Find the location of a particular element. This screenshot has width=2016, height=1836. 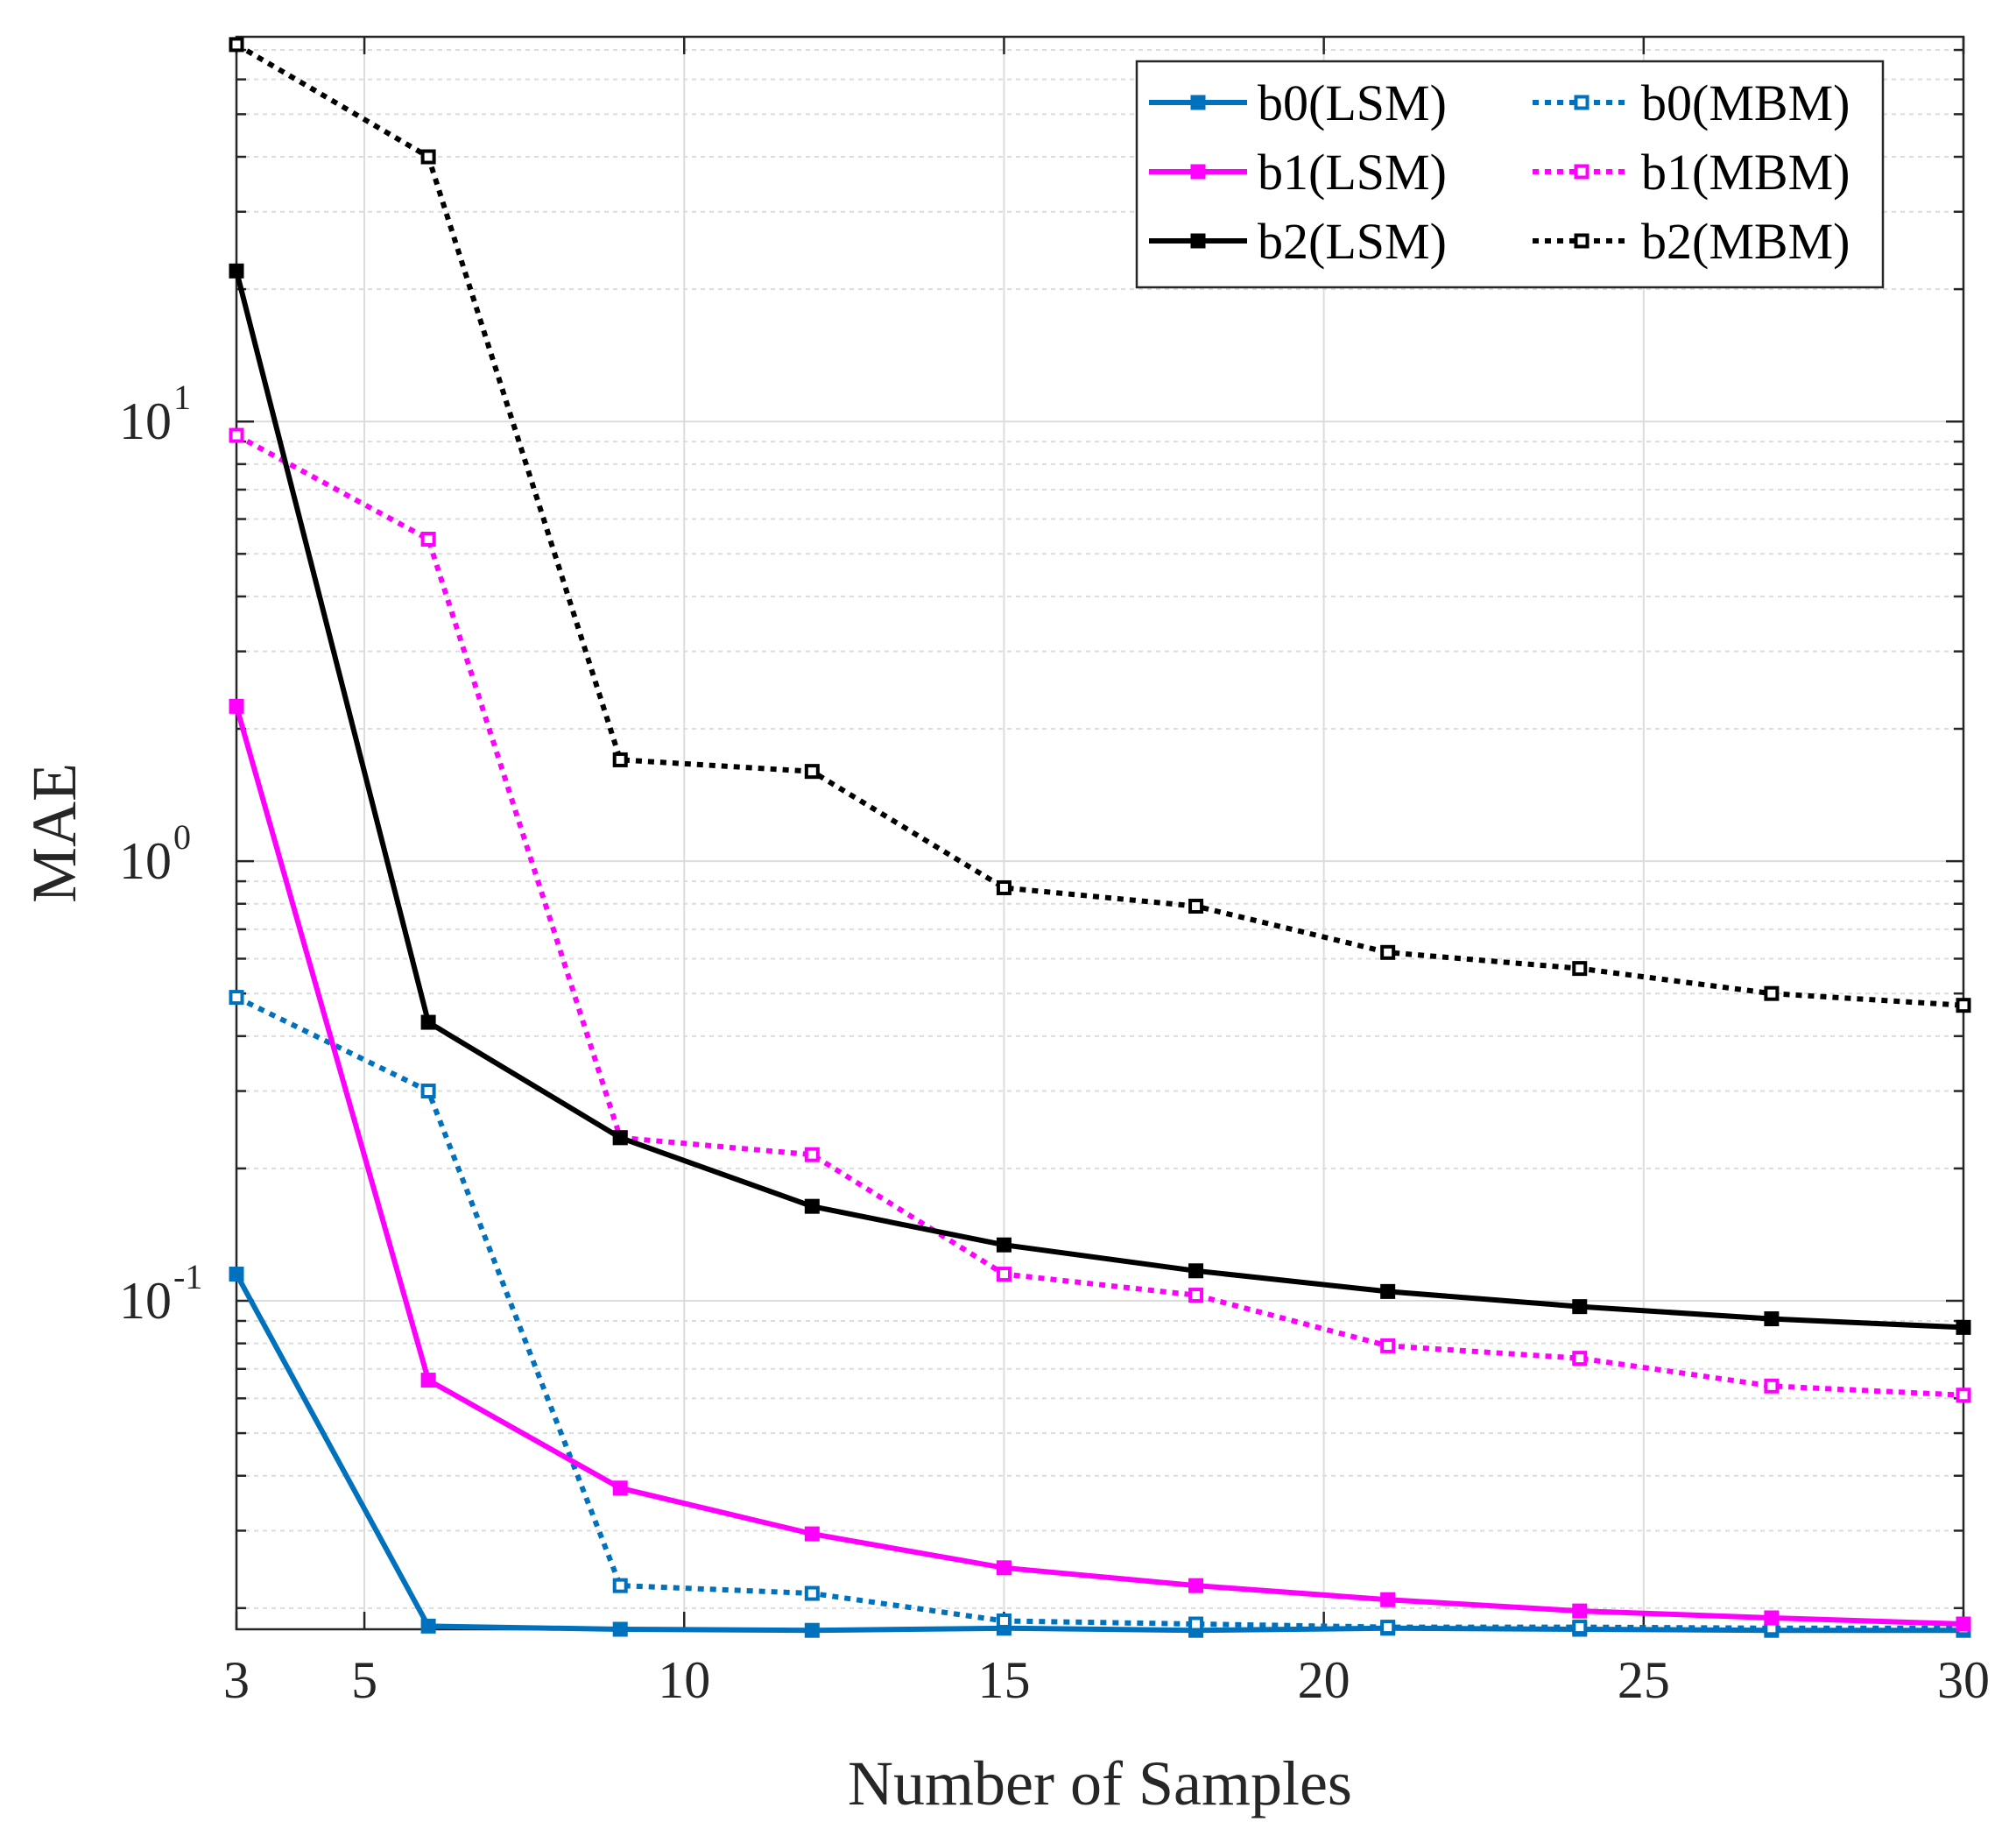

legend-box is located at coordinates (1510, 174).